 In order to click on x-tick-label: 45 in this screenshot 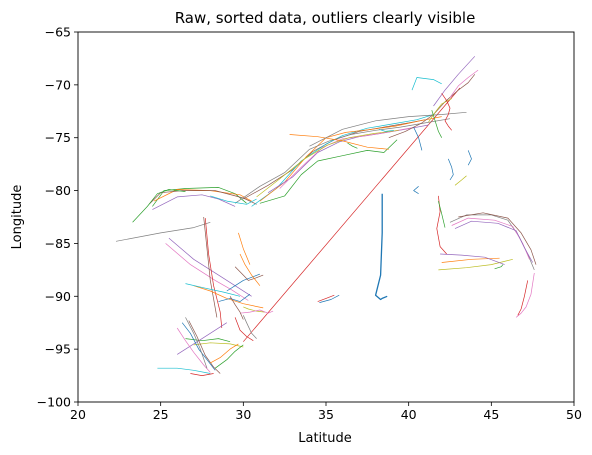, I will do `click(491, 414)`.